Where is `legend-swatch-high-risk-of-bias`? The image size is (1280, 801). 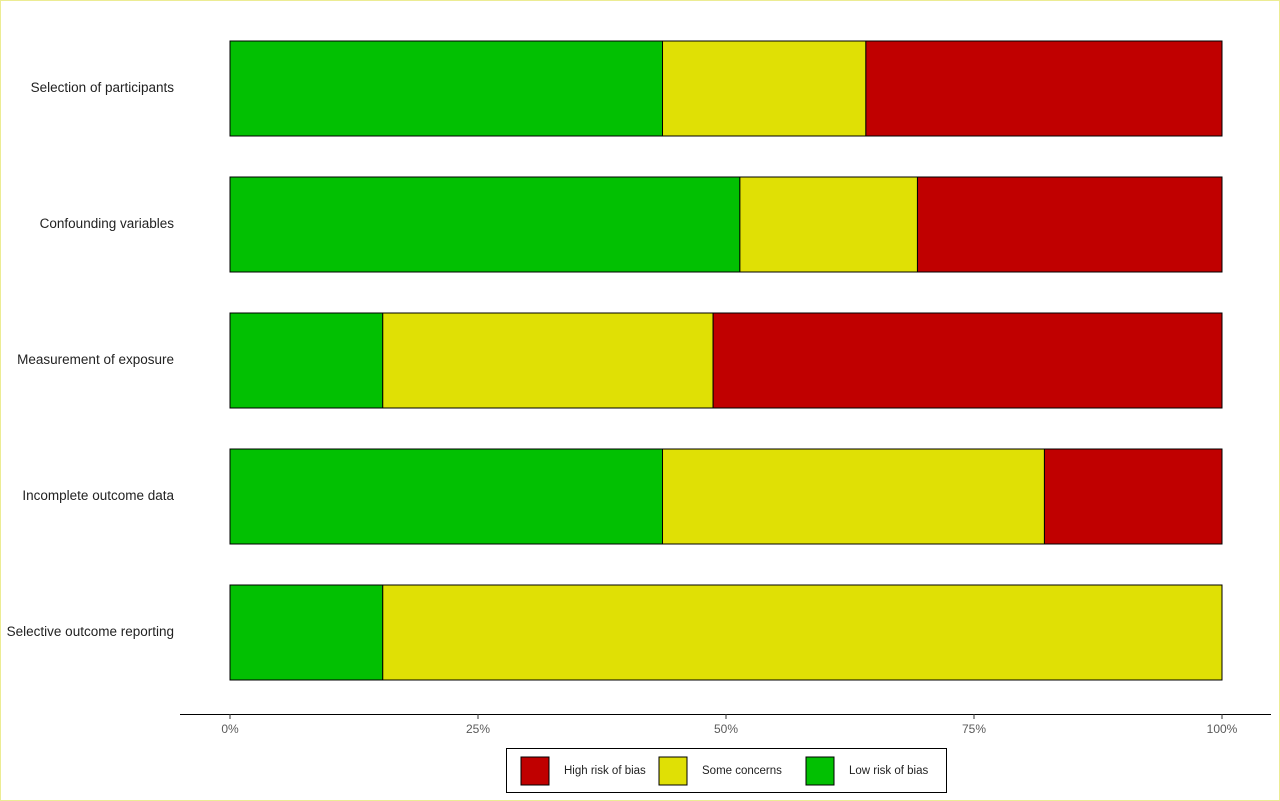 legend-swatch-high-risk-of-bias is located at coordinates (535, 771).